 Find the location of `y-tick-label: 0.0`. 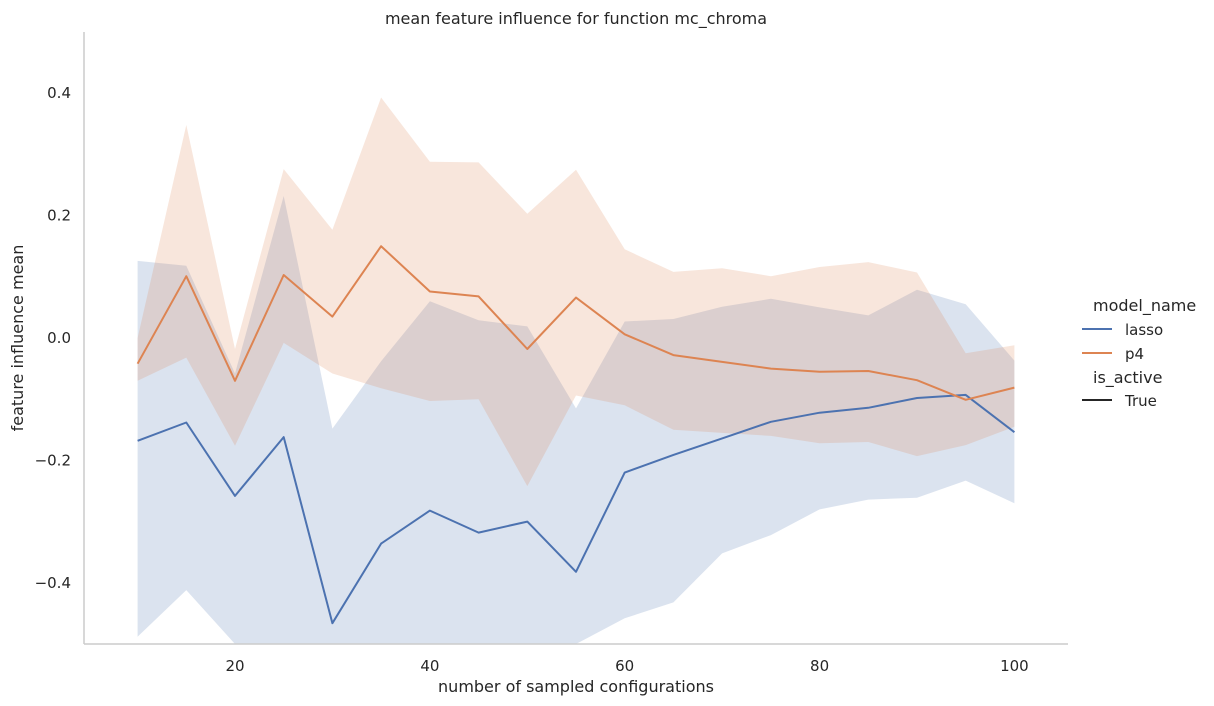

y-tick-label: 0.0 is located at coordinates (59, 338).